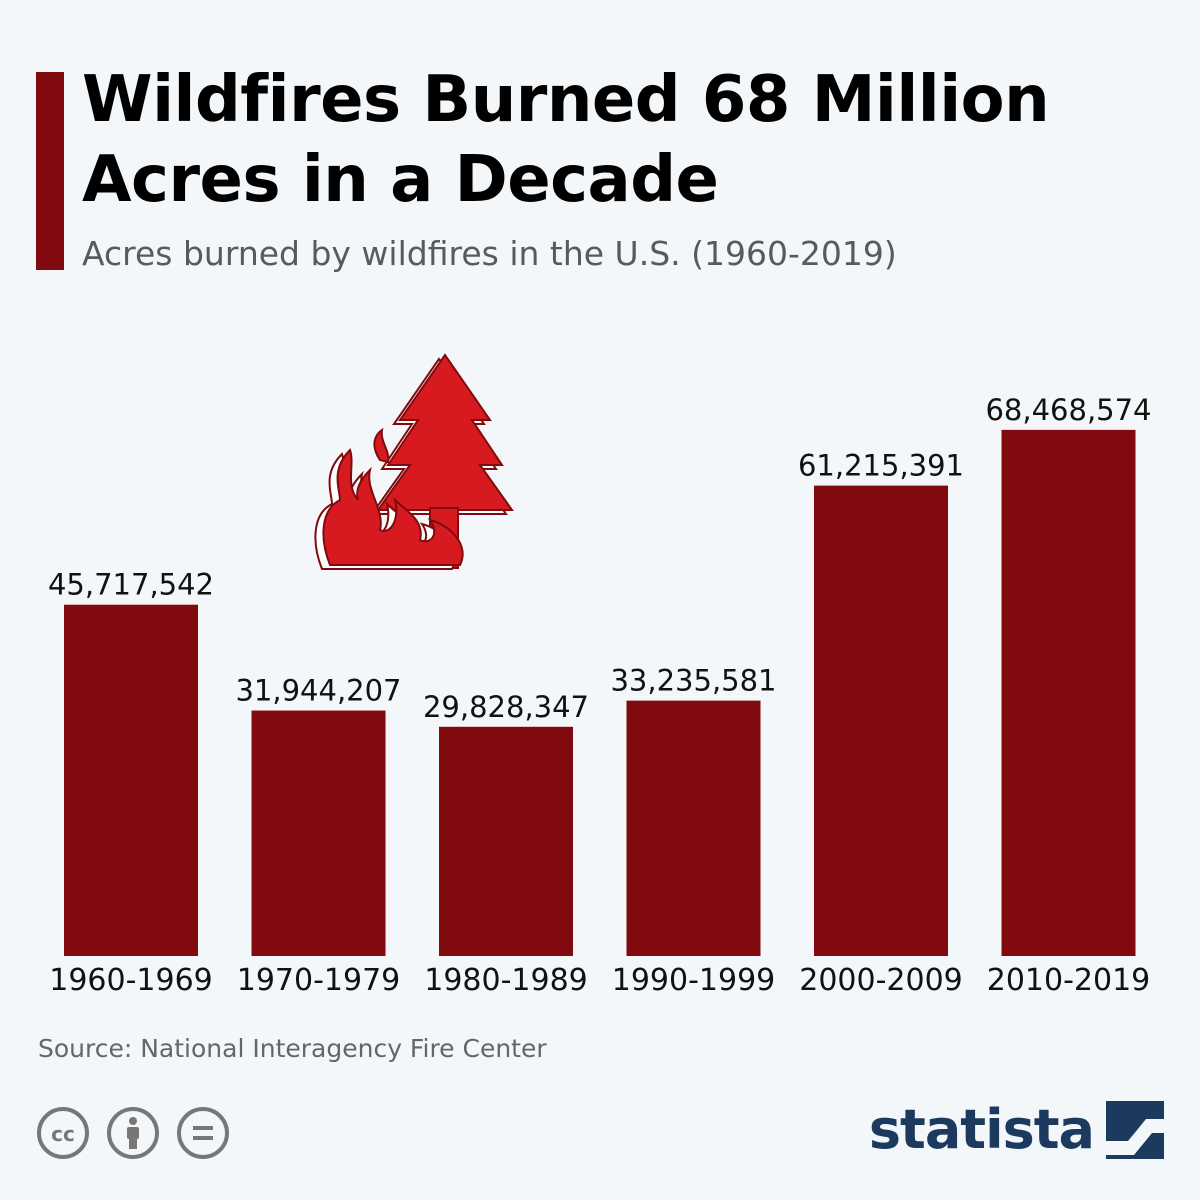  Describe the element at coordinates (981, 1129) in the screenshot. I see `brand-wordmark: statista` at that location.